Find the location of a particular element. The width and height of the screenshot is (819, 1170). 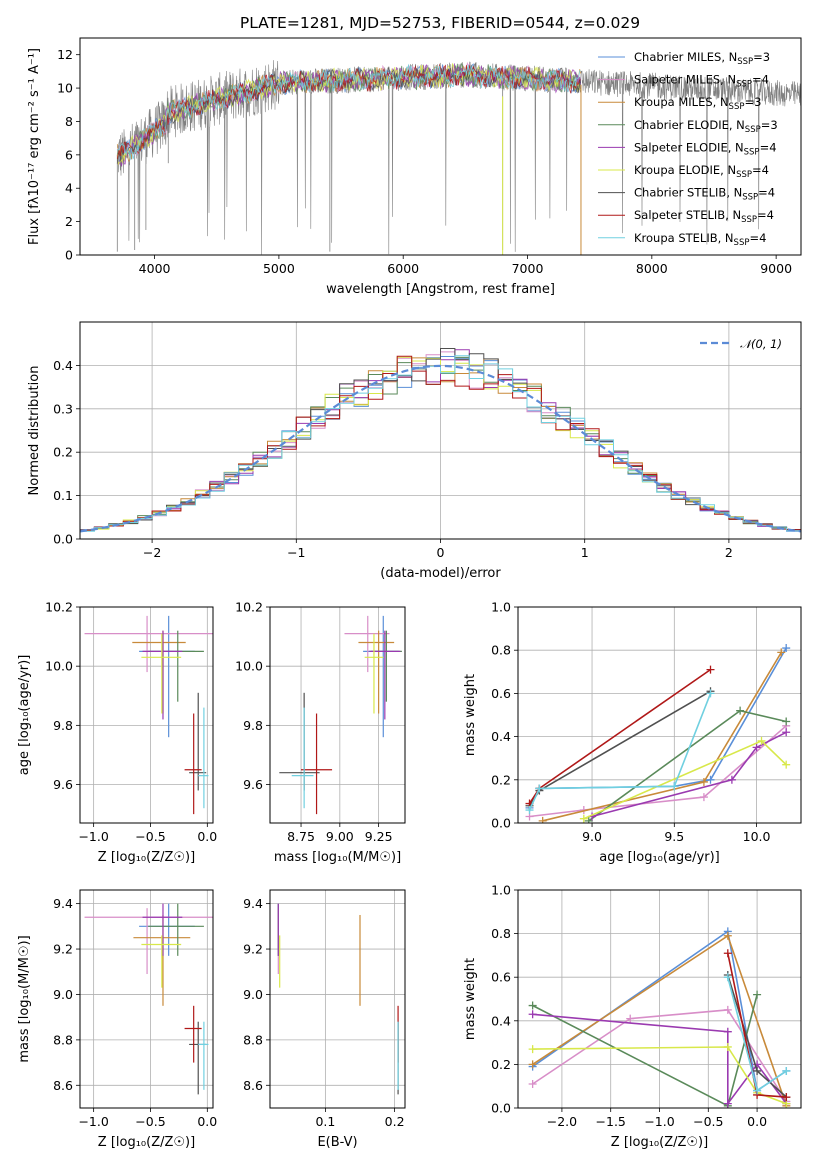

x-tick-label: 10.0 is located at coordinates (757, 836).